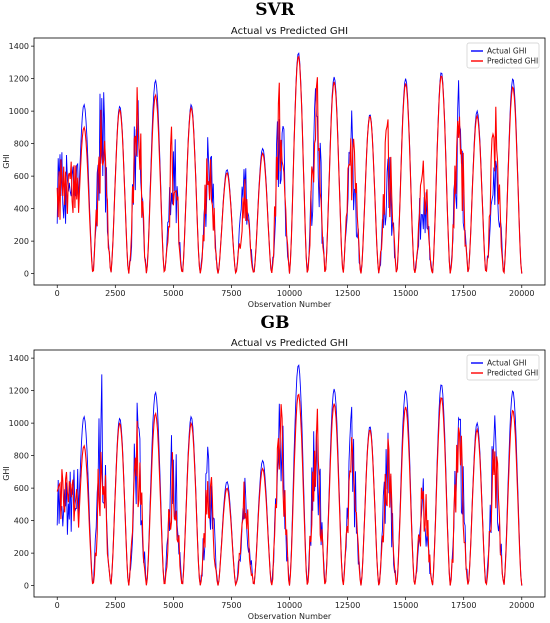 The width and height of the screenshot is (550, 623). I want to click on svr-heading: SVR, so click(275, 10).